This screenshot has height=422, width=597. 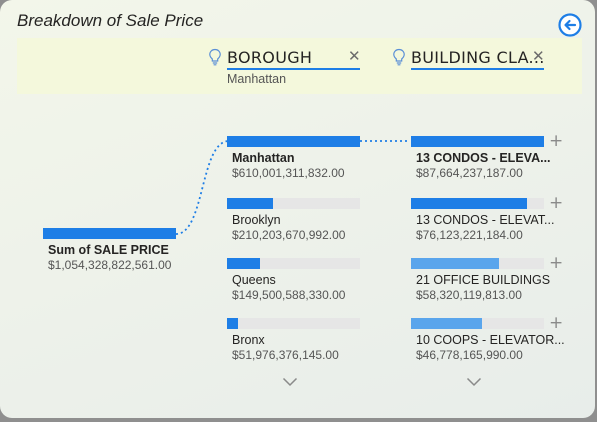 What do you see at coordinates (469, 355) in the screenshot?
I see `node-value: $46,778,165,990.00` at bounding box center [469, 355].